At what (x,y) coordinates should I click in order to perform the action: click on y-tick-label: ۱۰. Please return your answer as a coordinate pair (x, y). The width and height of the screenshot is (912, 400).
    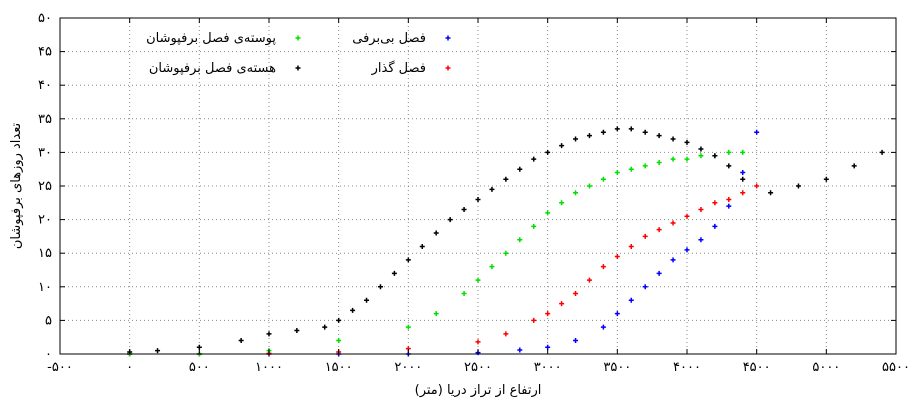
    Looking at the image, I should click on (45, 287).